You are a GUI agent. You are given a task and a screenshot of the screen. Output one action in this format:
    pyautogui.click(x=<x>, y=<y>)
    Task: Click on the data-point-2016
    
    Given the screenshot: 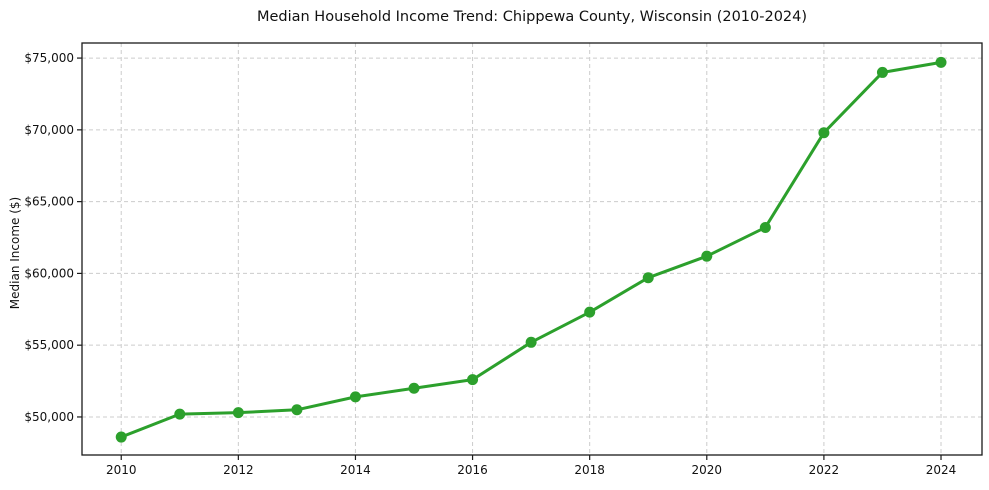 What is the action you would take?
    pyautogui.click(x=473, y=380)
    